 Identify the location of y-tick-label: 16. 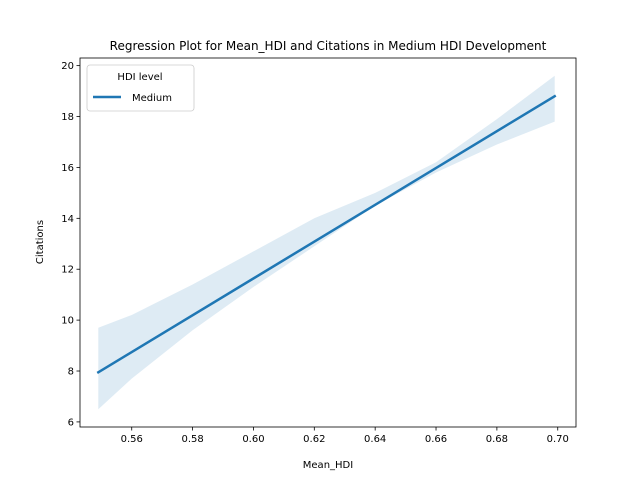
(67, 168).